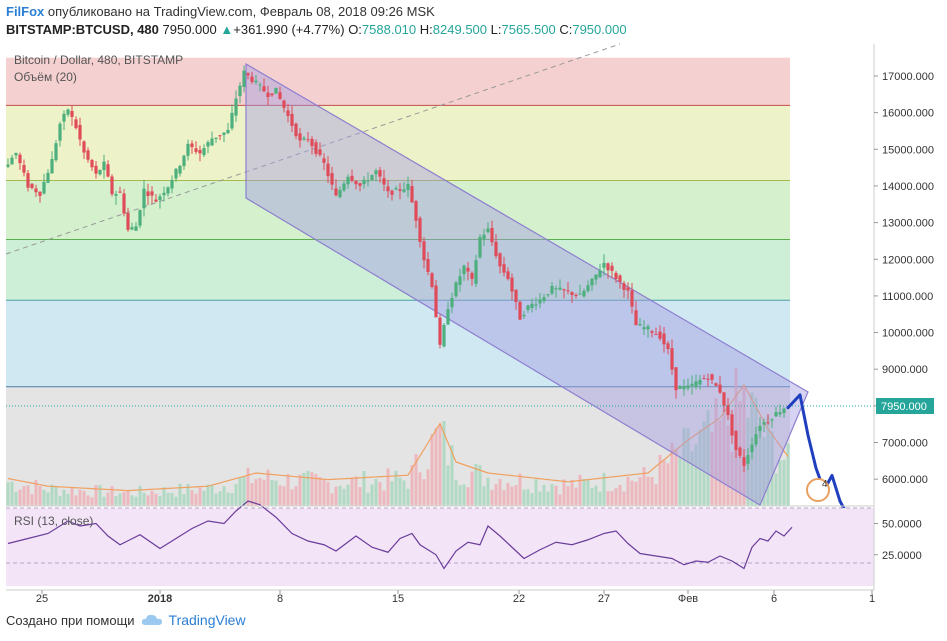  What do you see at coordinates (898, 540) in the screenshot?
I see `rsi-axis: 50.0000 25.0000` at bounding box center [898, 540].